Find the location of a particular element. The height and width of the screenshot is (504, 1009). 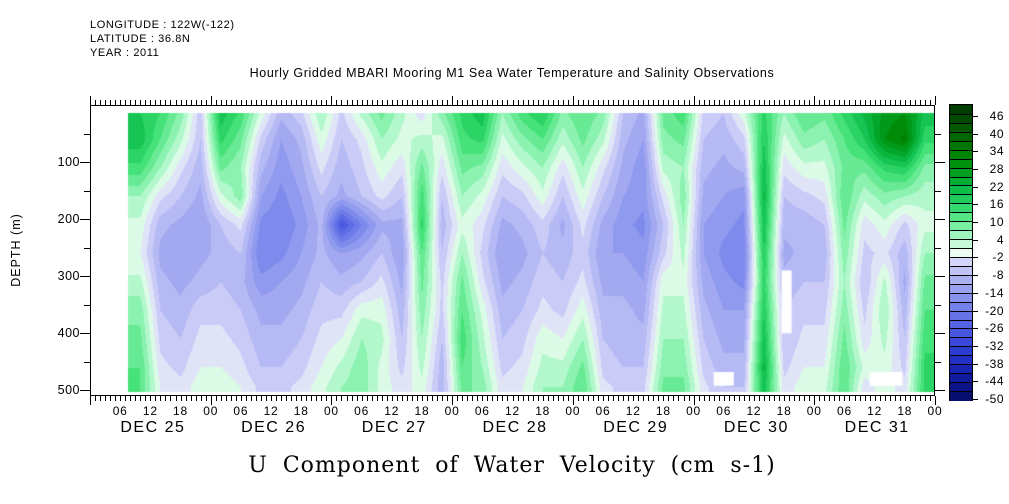

hour-tick-label: 06 is located at coordinates (482, 411).